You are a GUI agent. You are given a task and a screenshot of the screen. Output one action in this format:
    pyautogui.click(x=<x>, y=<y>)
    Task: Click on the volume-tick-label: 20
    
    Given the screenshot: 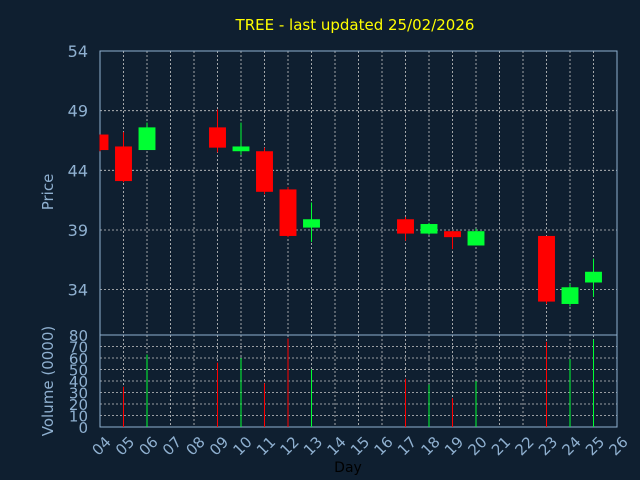 What is the action you would take?
    pyautogui.click(x=78, y=405)
    